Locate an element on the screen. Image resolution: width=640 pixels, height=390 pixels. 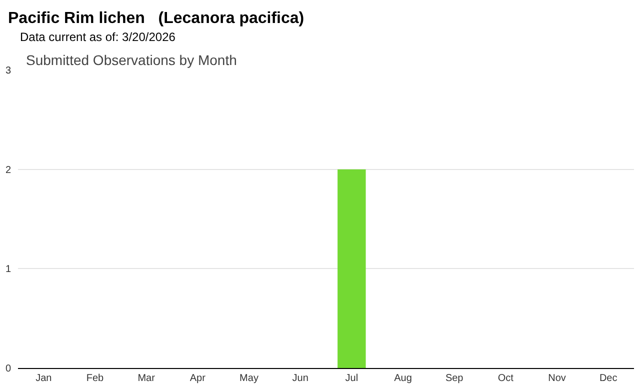
chart-subtitle: Data current as of: 3/20/2026 is located at coordinates (98, 37).